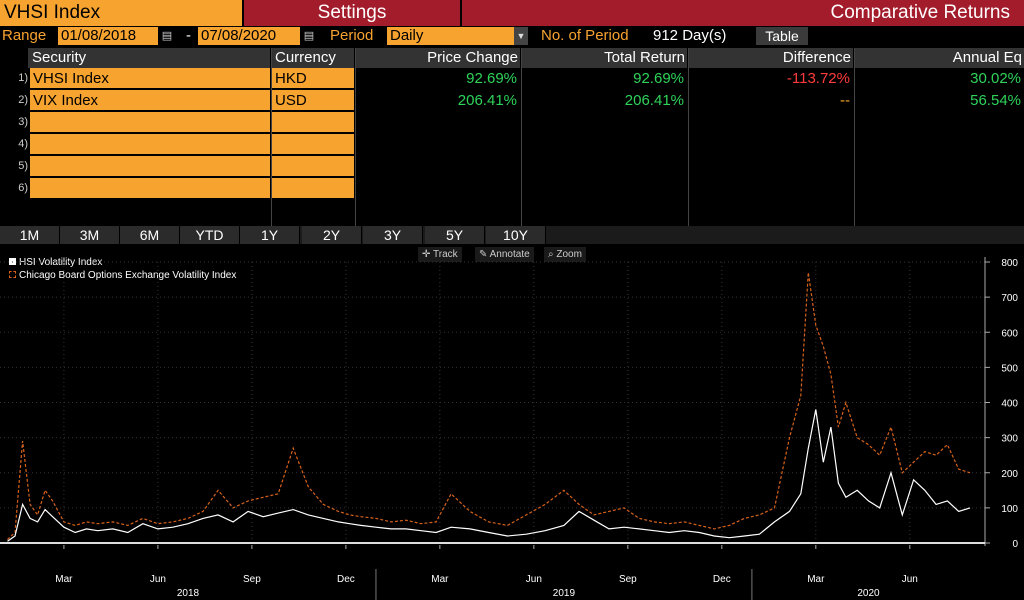 This screenshot has width=1024, height=600. Describe the element at coordinates (521, 36) in the screenshot. I see `chevron-down-icon: ▼` at that location.